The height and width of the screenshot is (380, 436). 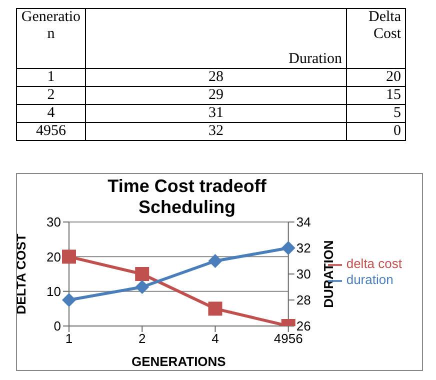 What do you see at coordinates (288, 338) in the screenshot?
I see `x-tick-label: 4956` at bounding box center [288, 338].